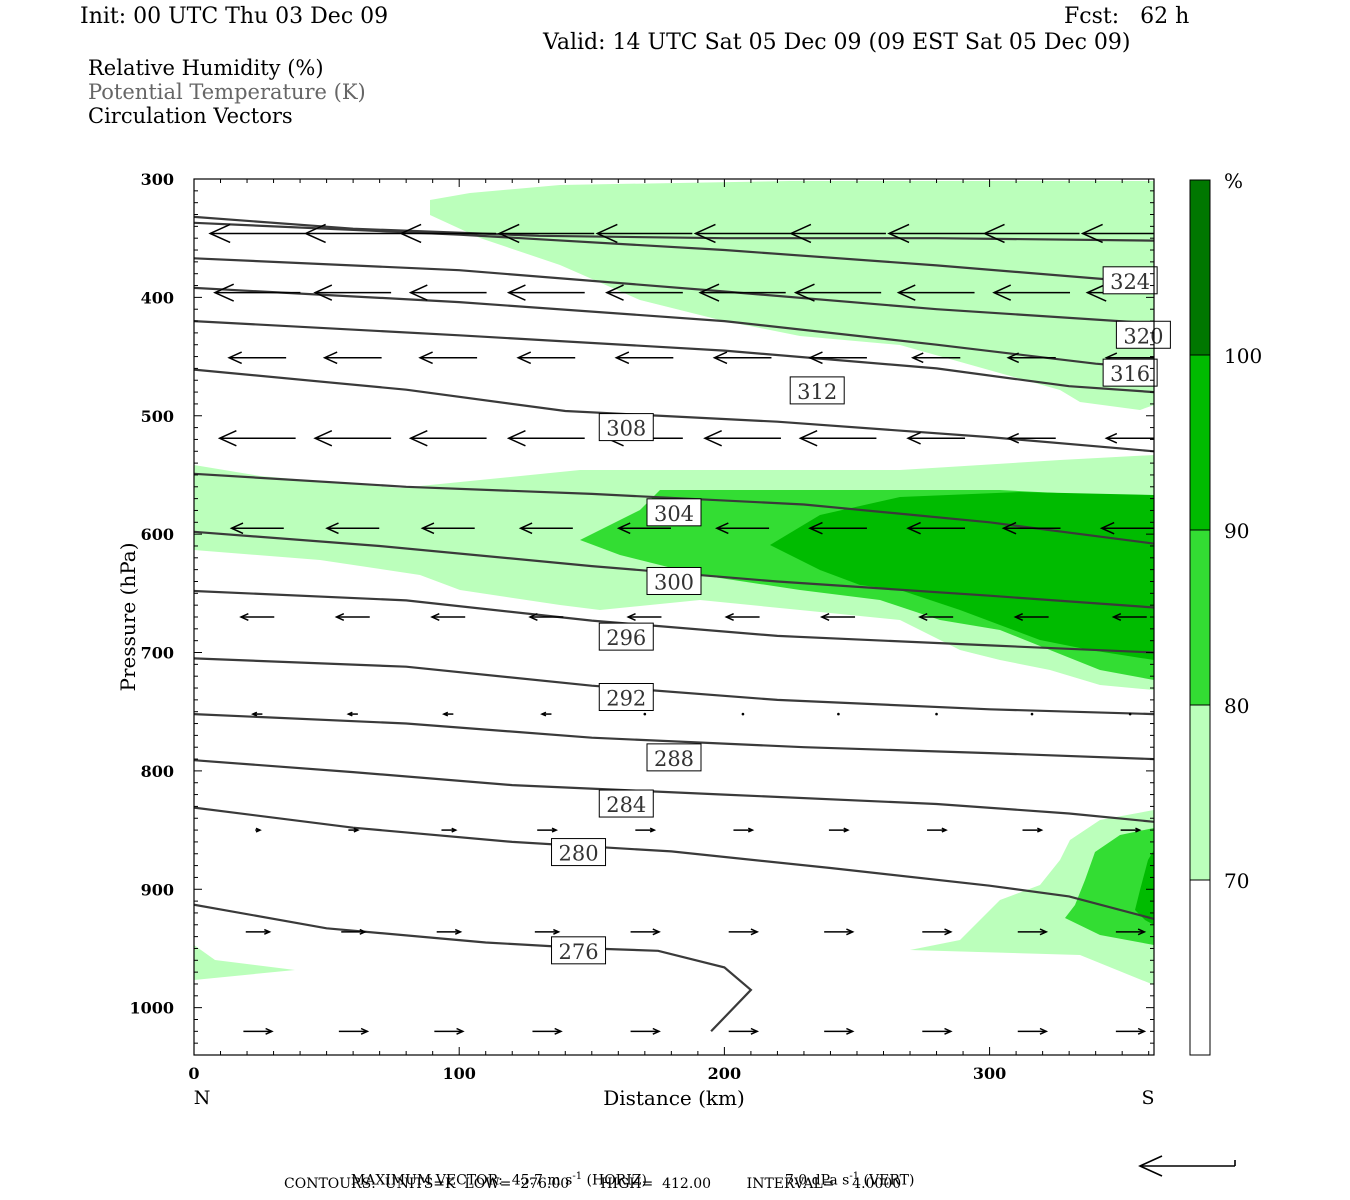 The image size is (1350, 1200). Describe the element at coordinates (461, 1180) in the screenshot. I see `max-vector-value: MAXIMUM VECTOR: 45.7 m s` at that location.